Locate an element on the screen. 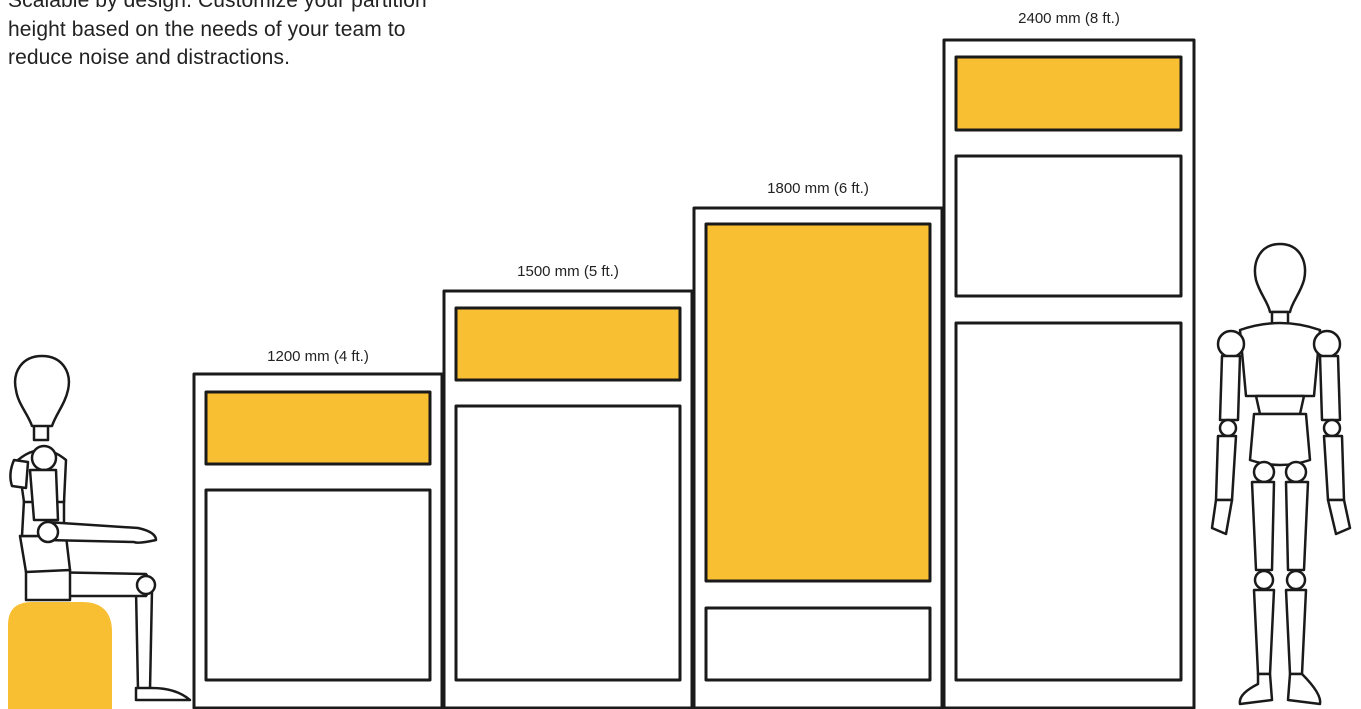 The image size is (1361, 709). height-label-1800: 1800 mm (6 ft.) is located at coordinates (818, 188).